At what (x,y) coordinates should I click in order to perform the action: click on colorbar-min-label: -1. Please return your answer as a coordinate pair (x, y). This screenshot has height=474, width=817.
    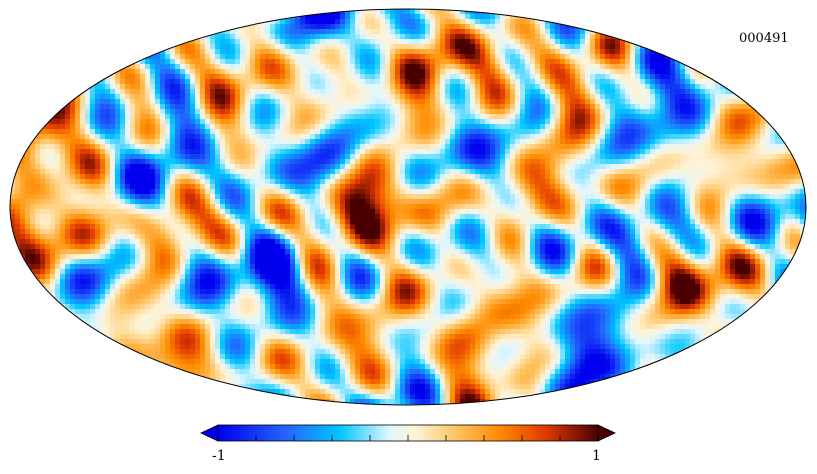
    Looking at the image, I should click on (219, 456).